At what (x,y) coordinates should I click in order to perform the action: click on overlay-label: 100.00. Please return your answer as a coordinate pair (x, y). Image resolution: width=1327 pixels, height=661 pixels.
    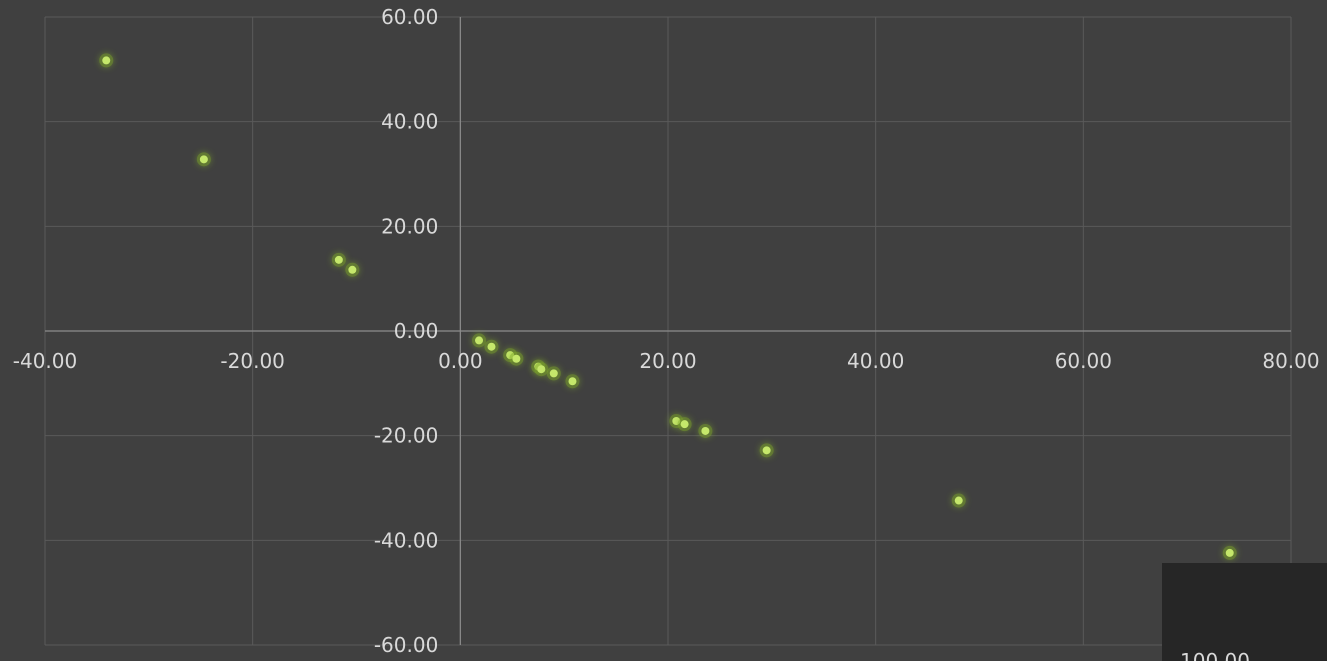
    Looking at the image, I should click on (1215, 655).